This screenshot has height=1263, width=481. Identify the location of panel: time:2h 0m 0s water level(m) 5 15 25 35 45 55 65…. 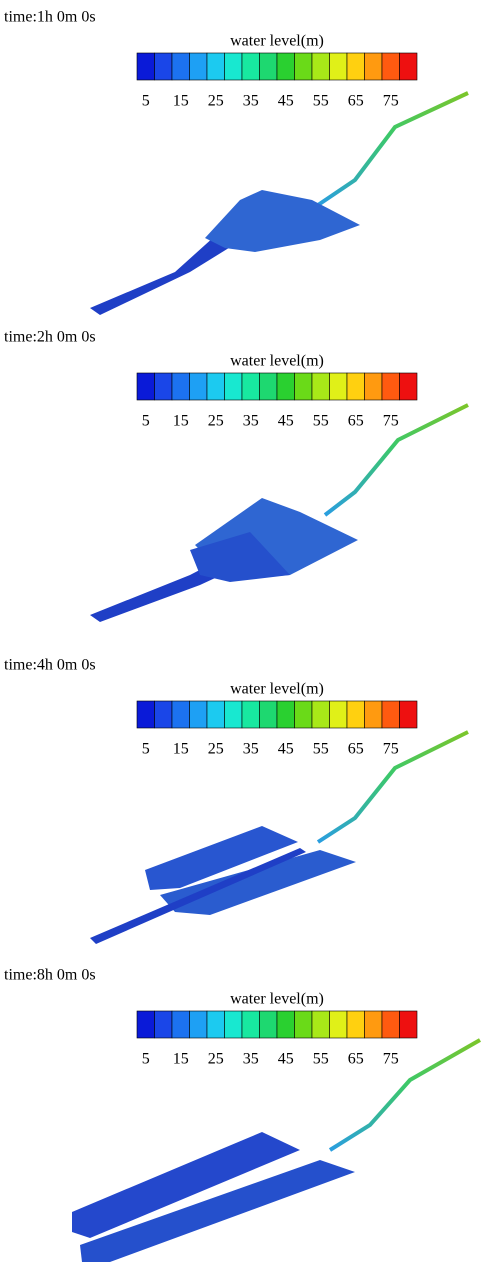
(211, 379).